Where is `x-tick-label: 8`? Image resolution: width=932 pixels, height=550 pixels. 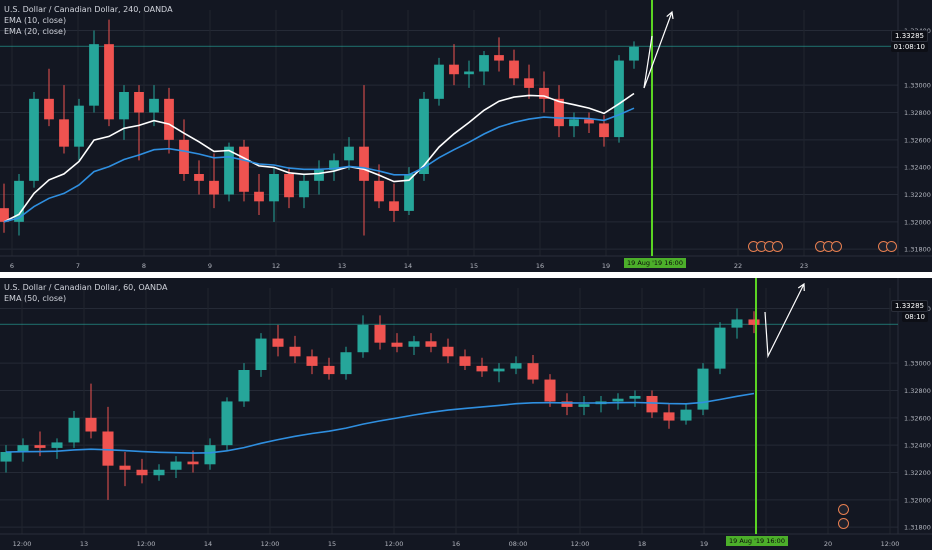
x-tick-label: 8 is located at coordinates (144, 266).